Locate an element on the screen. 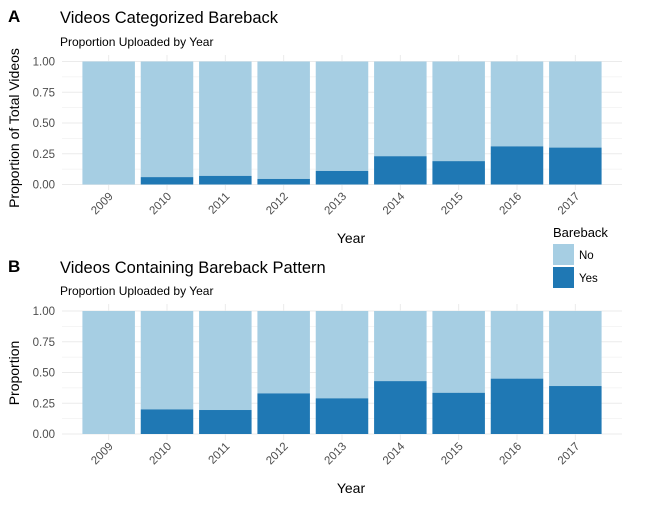 Image resolution: width=650 pixels, height=505 pixels. legend-swatch-no is located at coordinates (563, 254).